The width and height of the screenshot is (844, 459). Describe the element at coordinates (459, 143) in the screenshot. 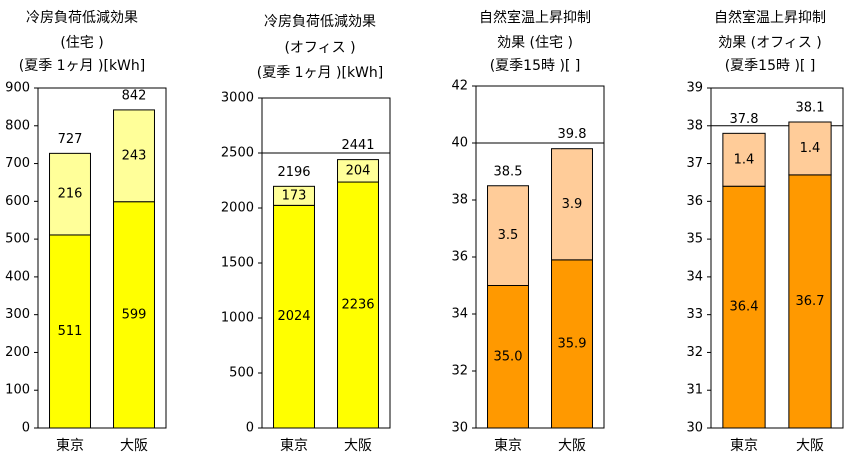

I see `y-tick-label: 40` at that location.